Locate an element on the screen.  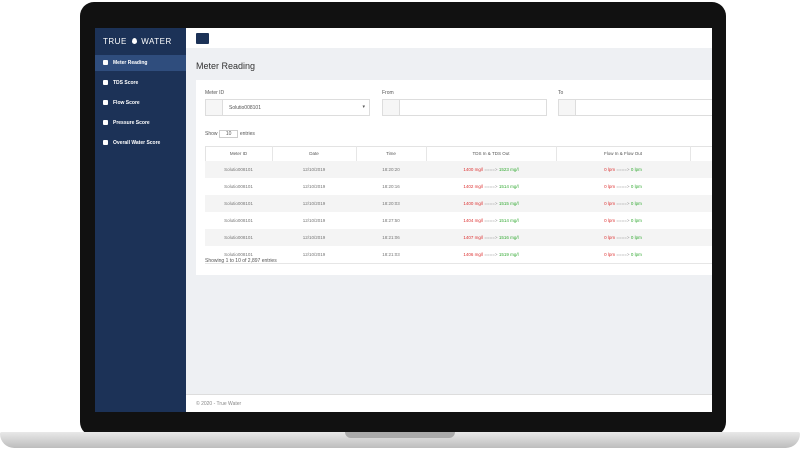
nav-label: Pressure Score is located at coordinates (131, 123).